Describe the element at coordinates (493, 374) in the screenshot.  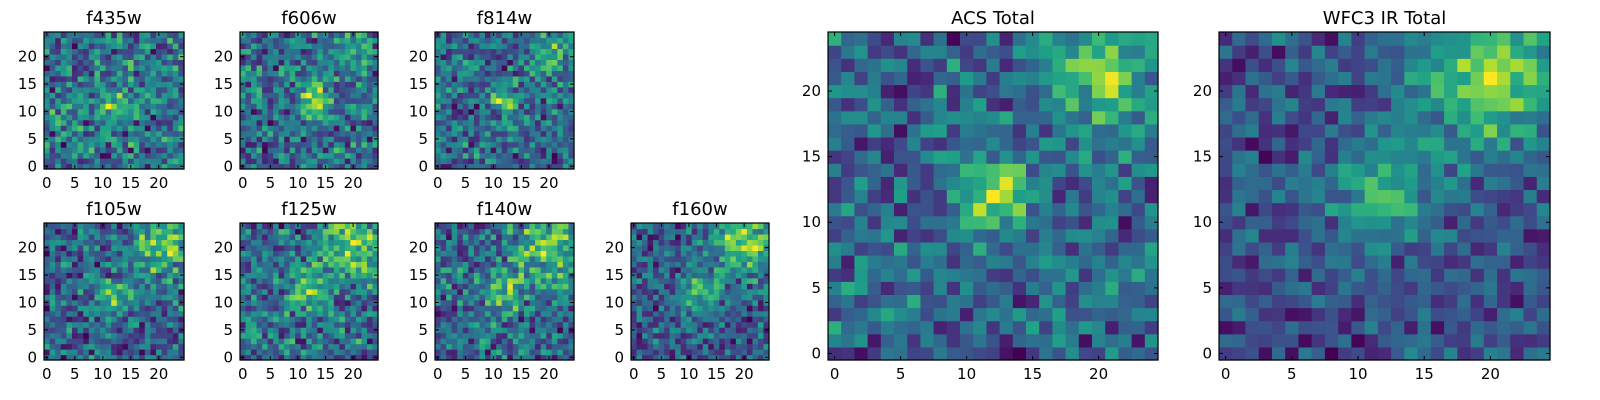
I see `x-tick-label: 10` at that location.